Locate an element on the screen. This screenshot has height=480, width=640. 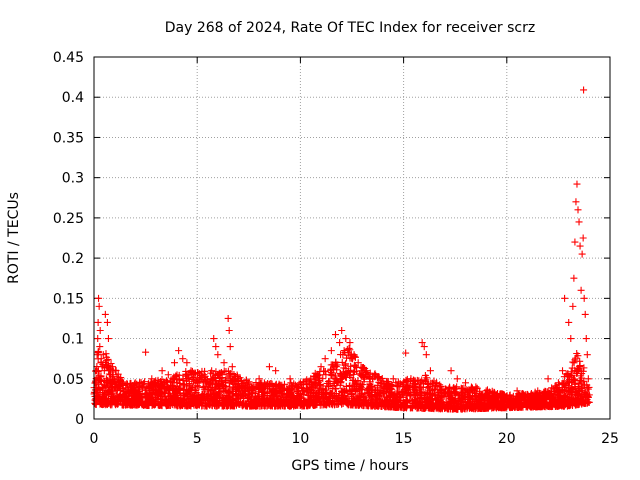
x-tick-label: 20 is located at coordinates (507, 439).